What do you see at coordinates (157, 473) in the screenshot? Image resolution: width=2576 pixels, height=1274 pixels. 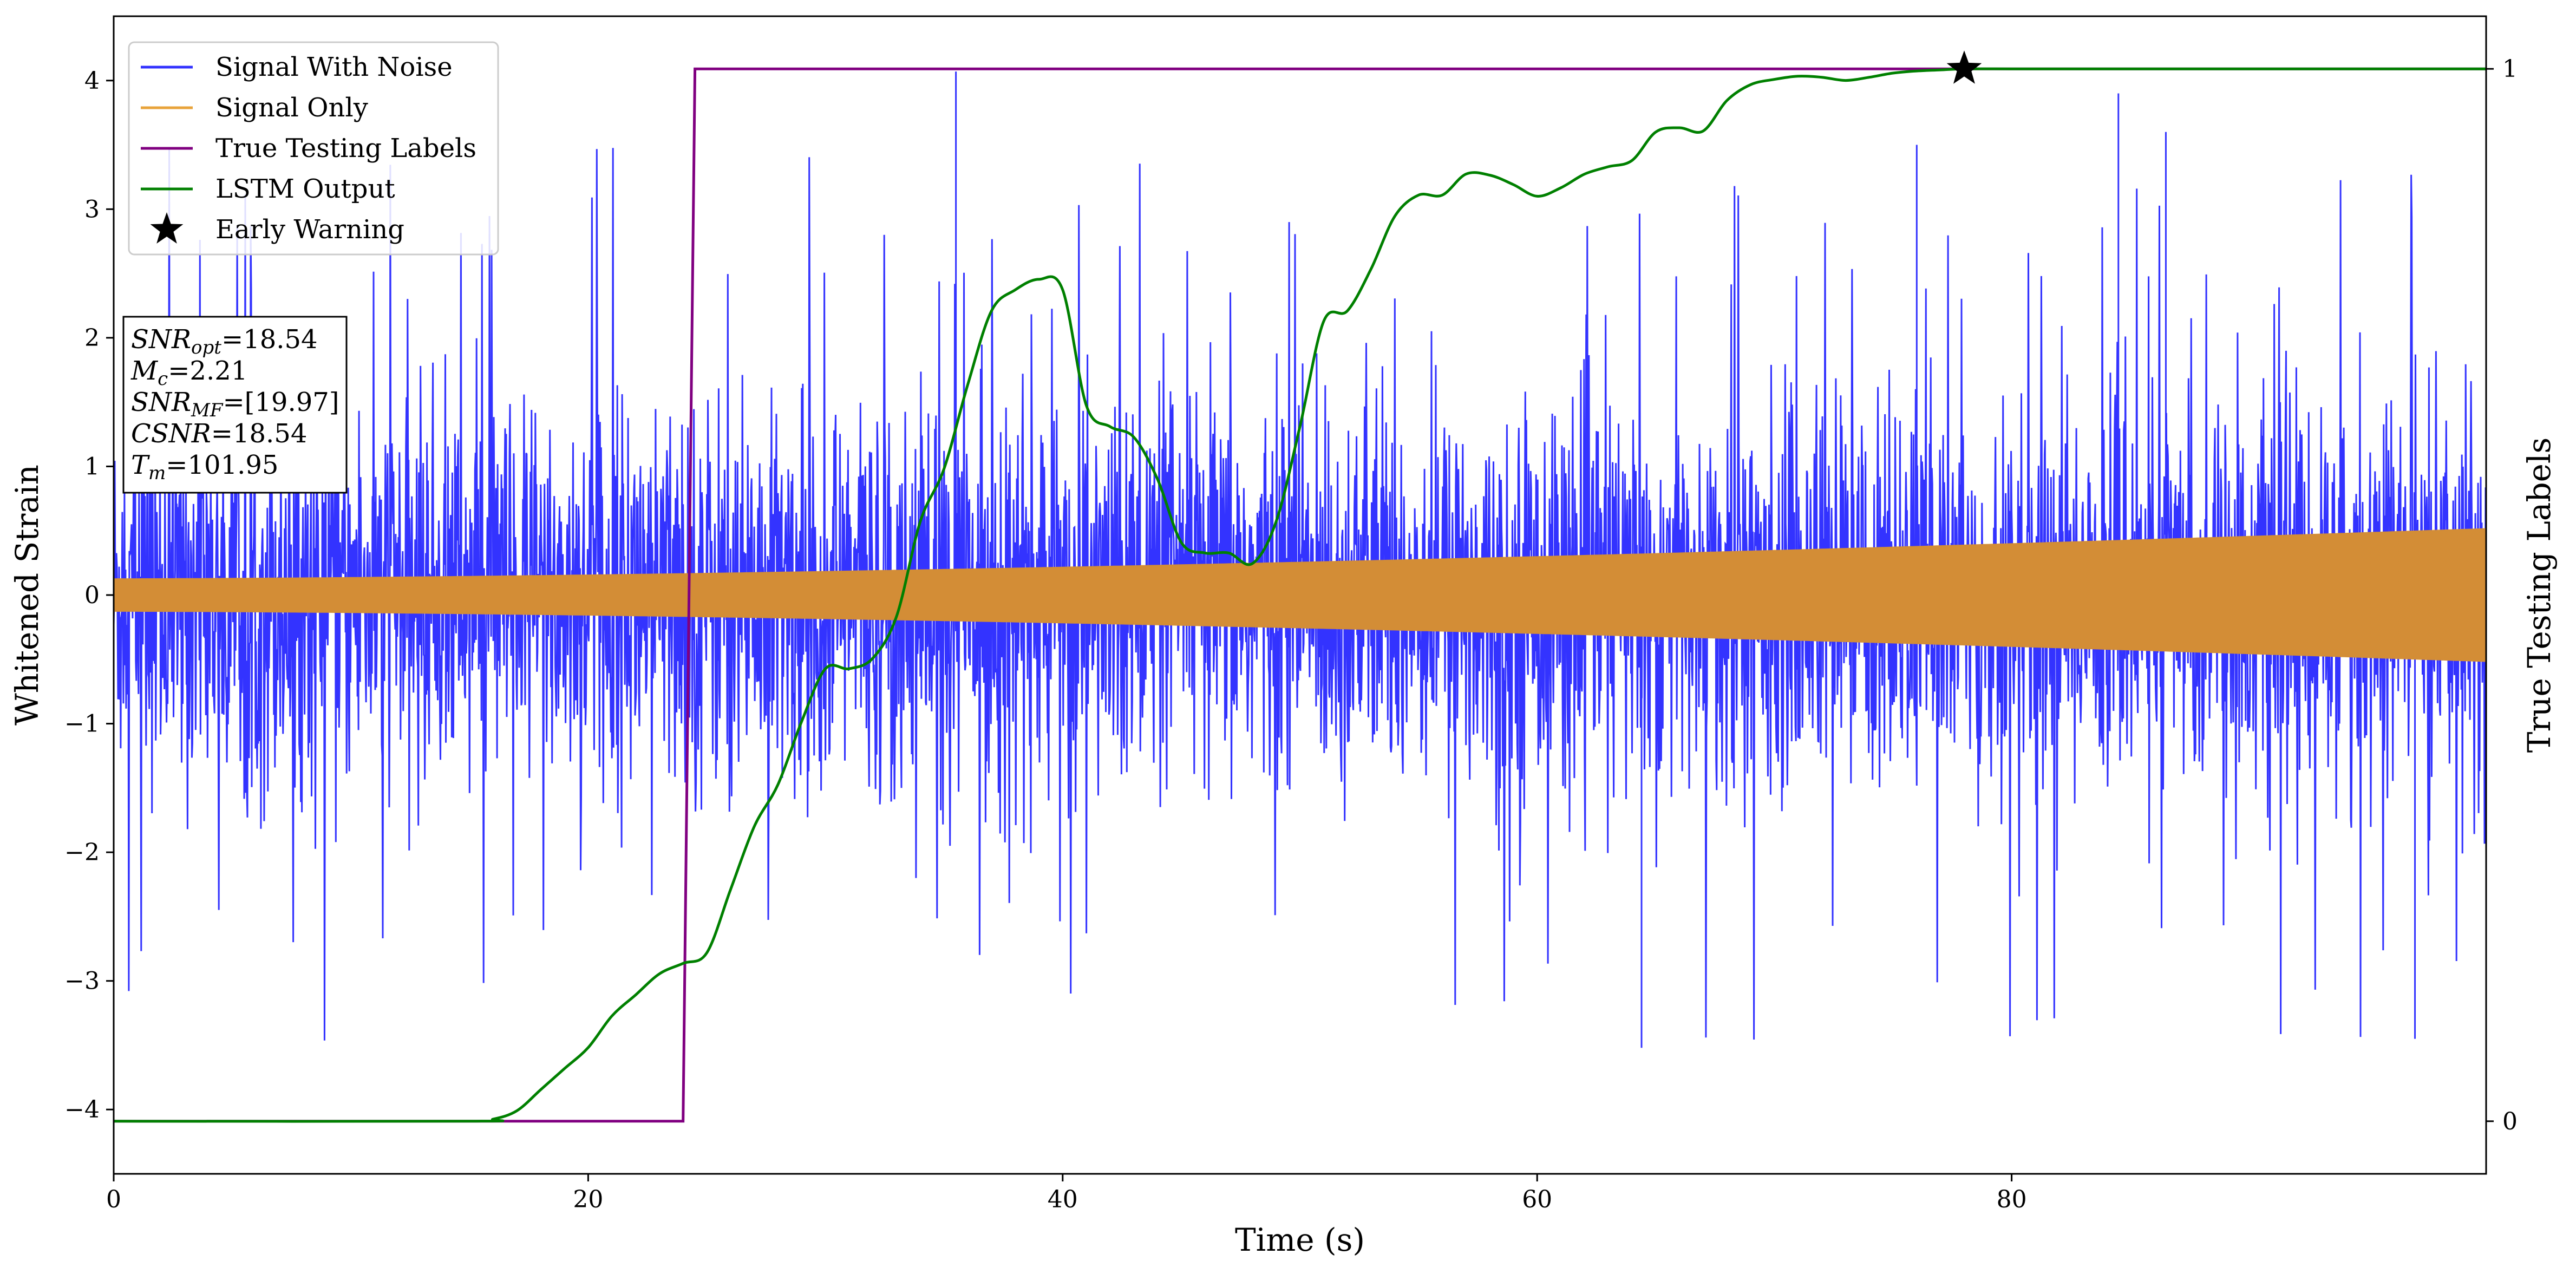 I see `info-subscript: m` at bounding box center [157, 473].